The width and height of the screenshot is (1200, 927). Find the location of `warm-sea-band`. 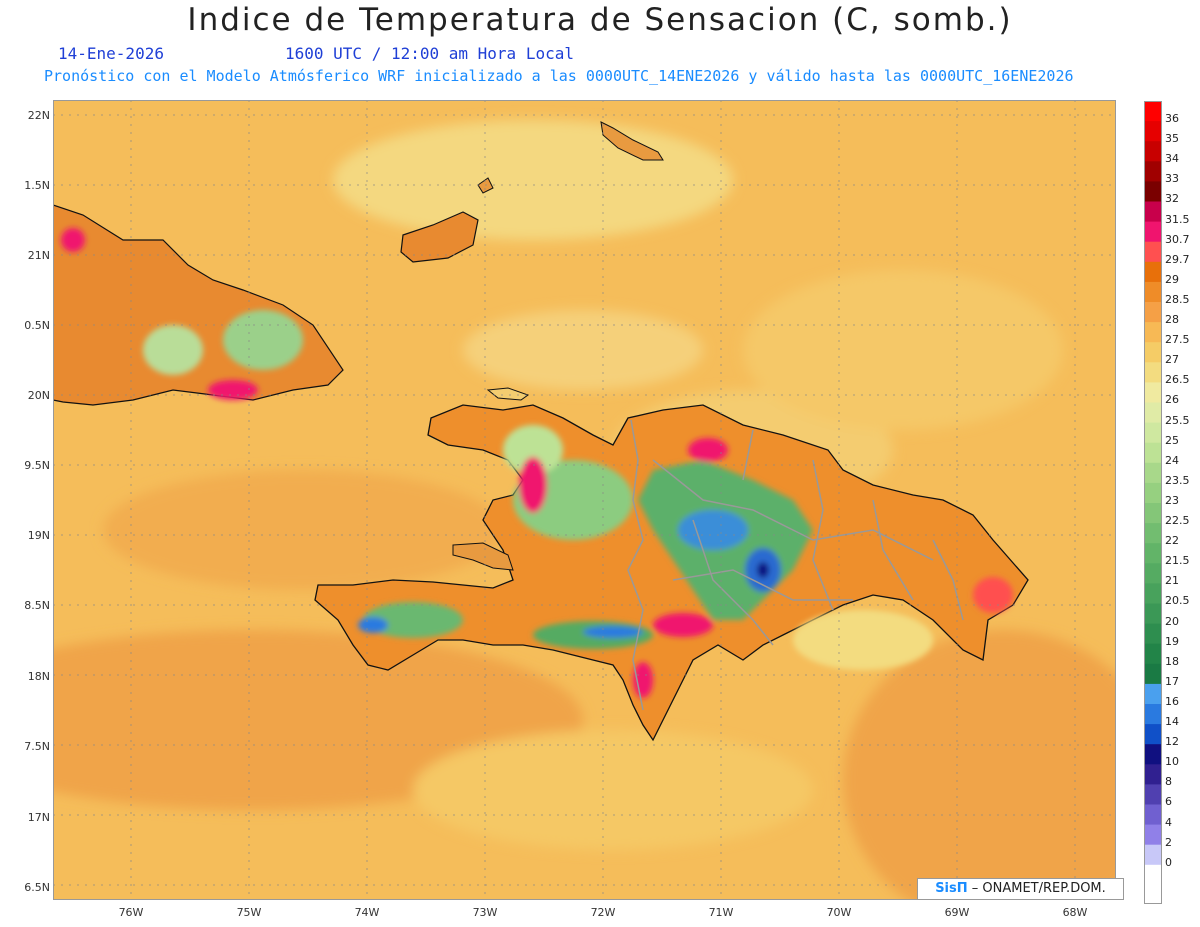

warm-sea-band is located at coordinates (303, 530).